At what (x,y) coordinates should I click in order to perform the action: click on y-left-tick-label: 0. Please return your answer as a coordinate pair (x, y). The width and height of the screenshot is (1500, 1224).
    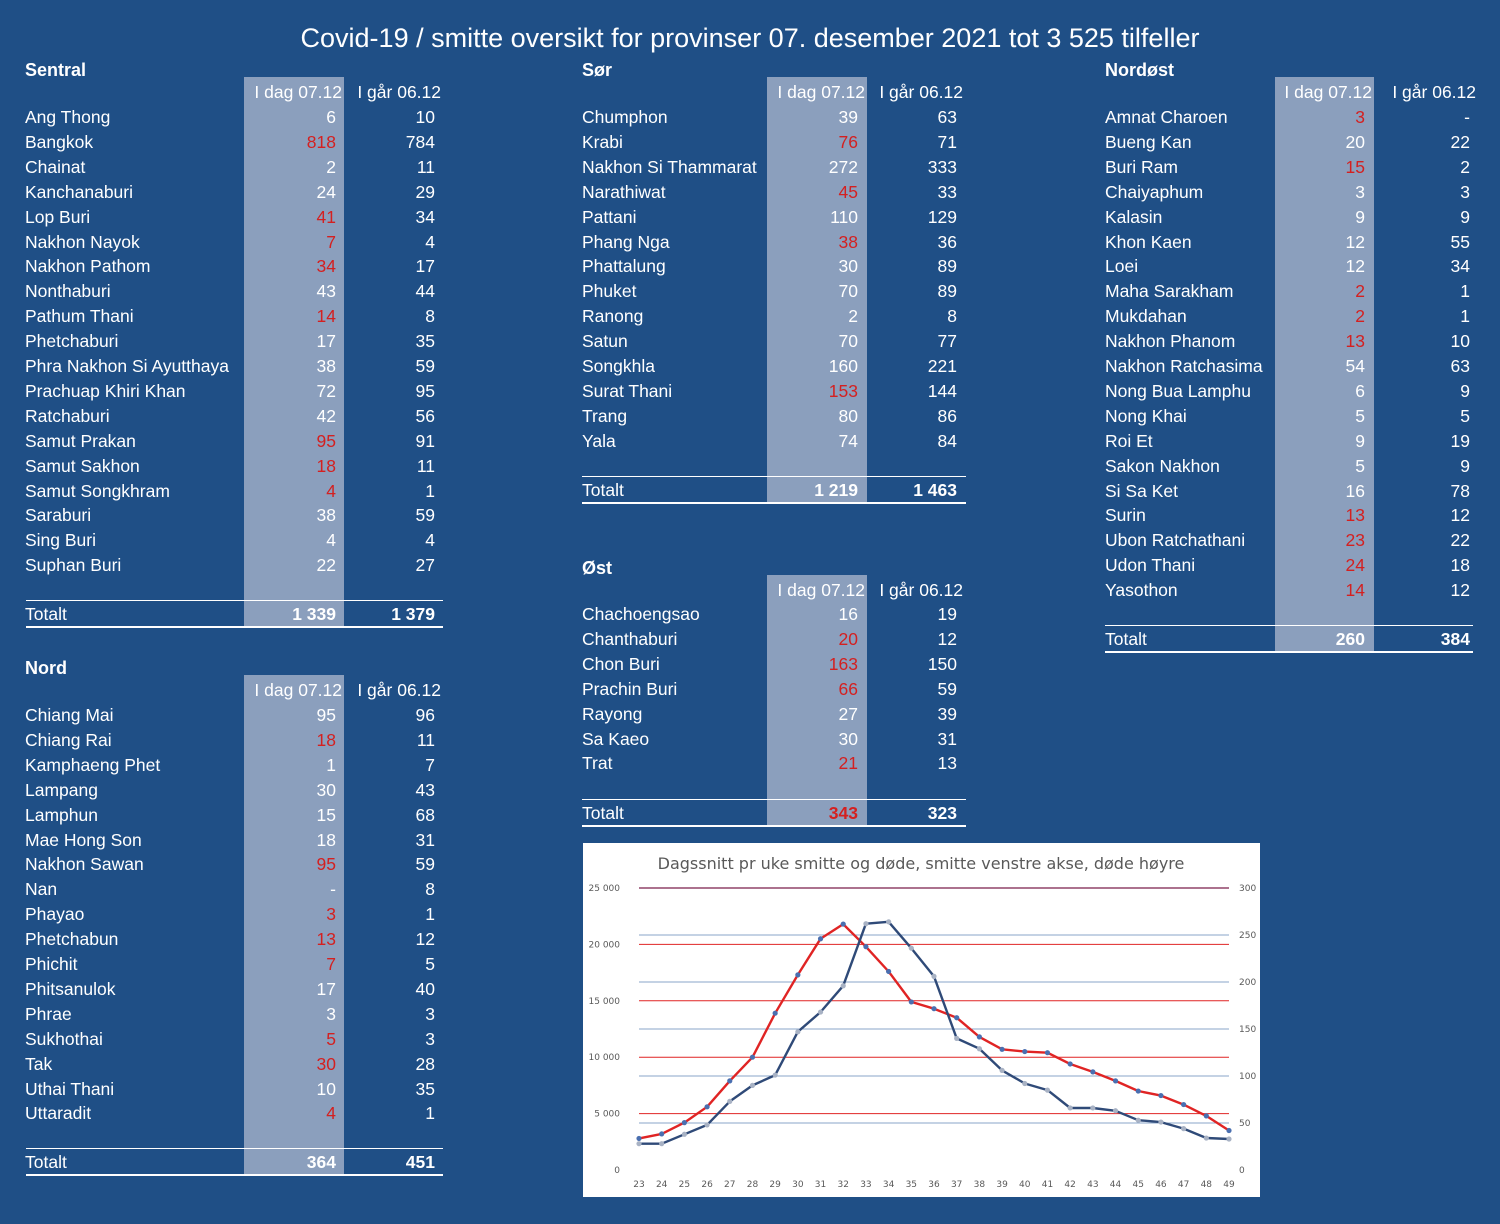
    Looking at the image, I should click on (617, 1171).